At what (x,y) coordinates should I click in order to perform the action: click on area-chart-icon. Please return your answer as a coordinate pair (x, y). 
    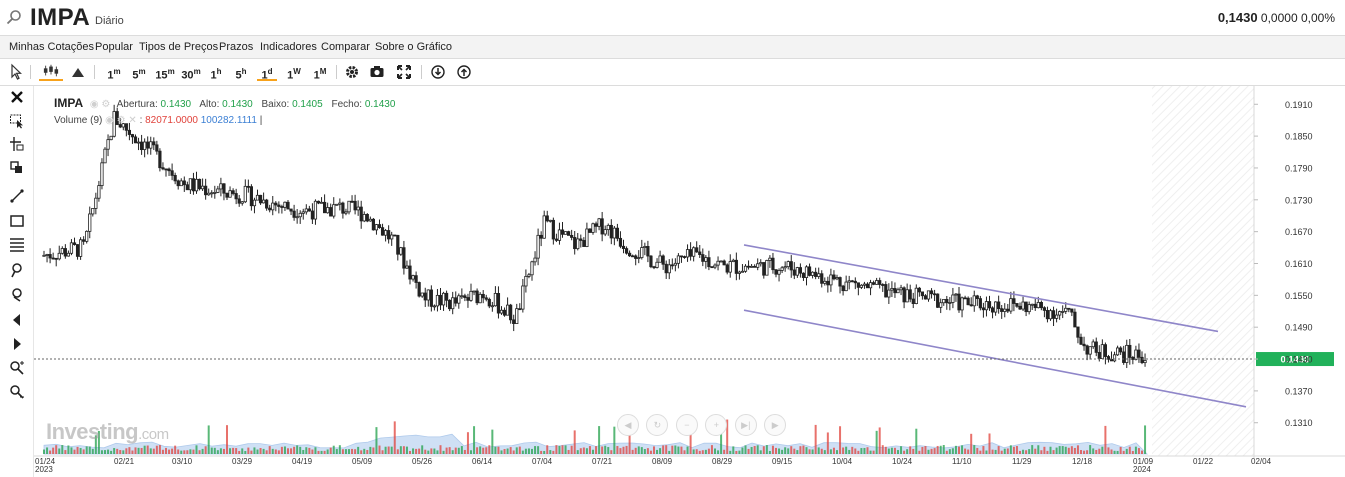
    Looking at the image, I should click on (78, 72).